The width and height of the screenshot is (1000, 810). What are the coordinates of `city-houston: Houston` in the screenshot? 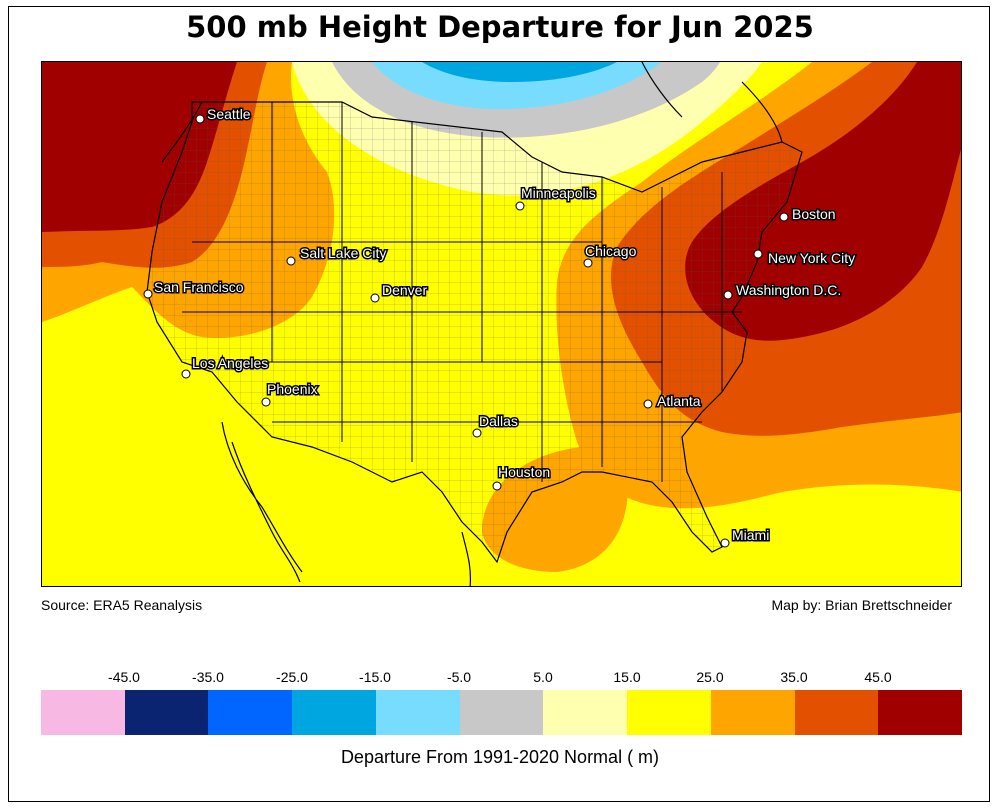 It's located at (522, 477).